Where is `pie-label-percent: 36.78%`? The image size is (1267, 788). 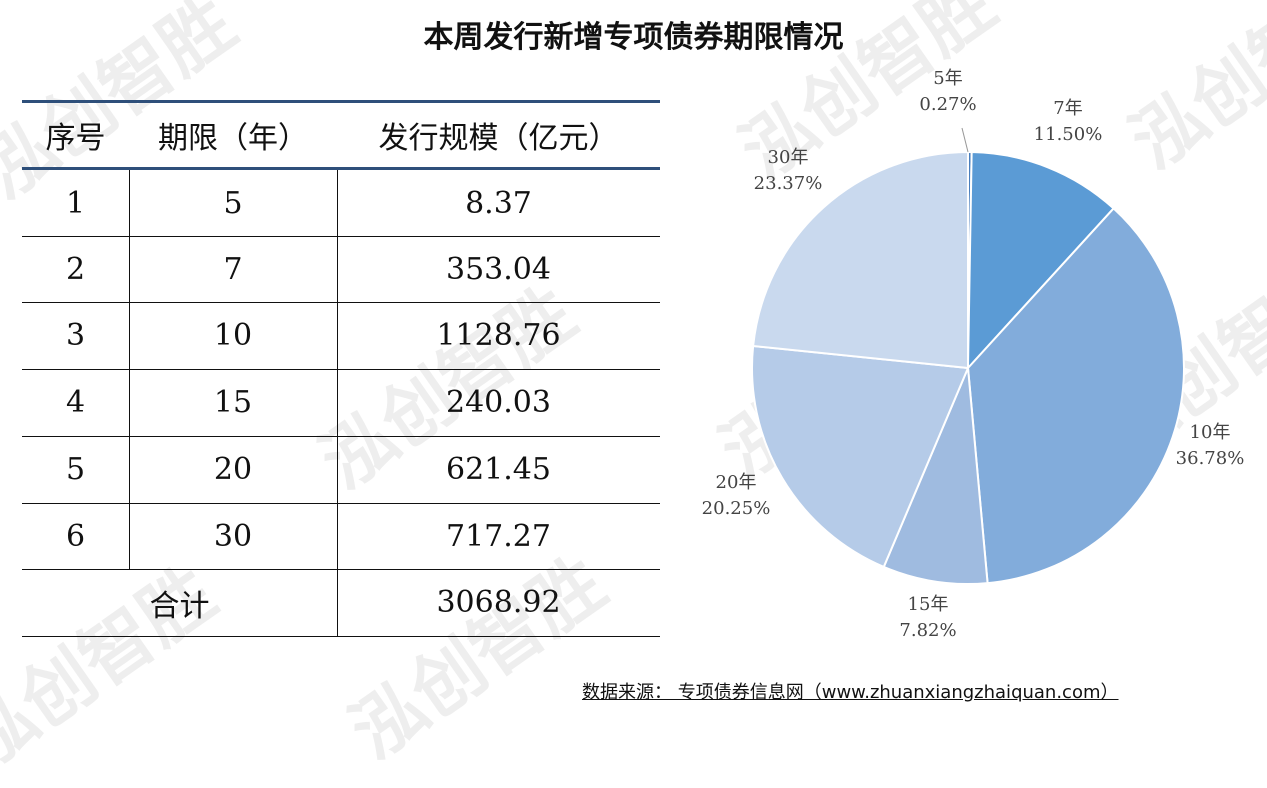
pie-label-percent: 36.78% is located at coordinates (1210, 458).